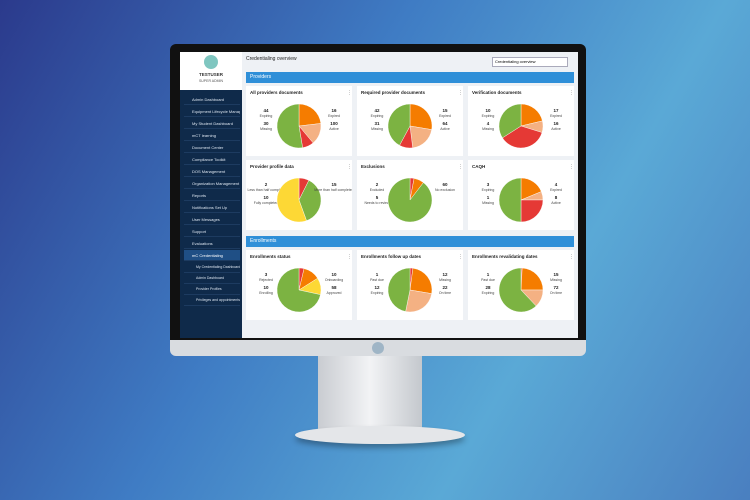 This screenshot has height=500, width=750. I want to click on slice-value: 4, so click(556, 184).